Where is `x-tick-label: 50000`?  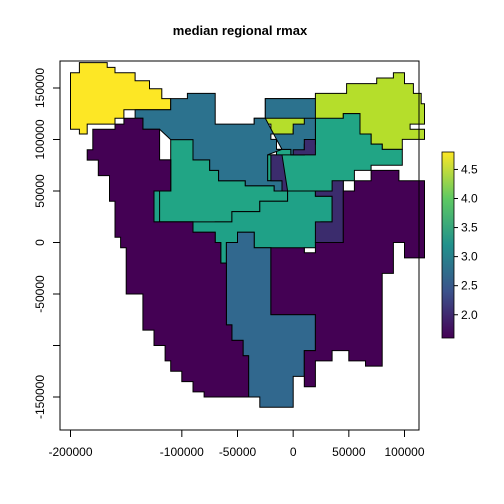
x-tick-label: 50000 is located at coordinates (349, 452).